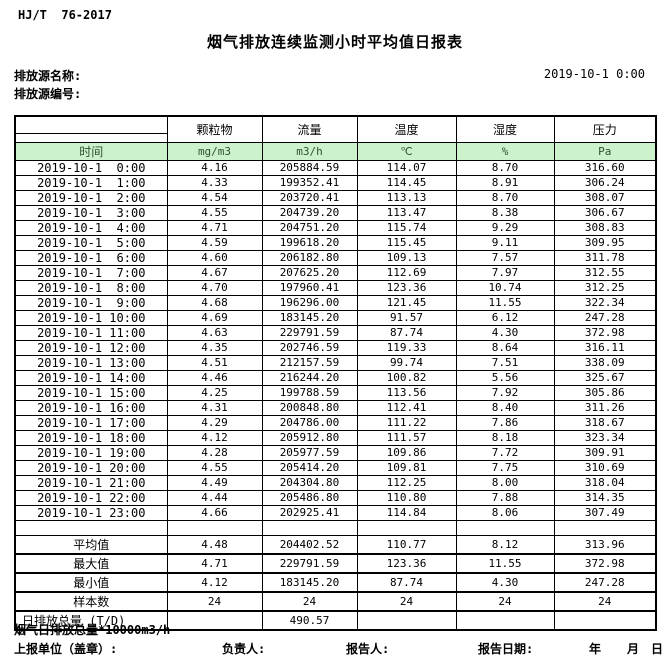  I want to click on value-cell: 8.18, so click(505, 437).